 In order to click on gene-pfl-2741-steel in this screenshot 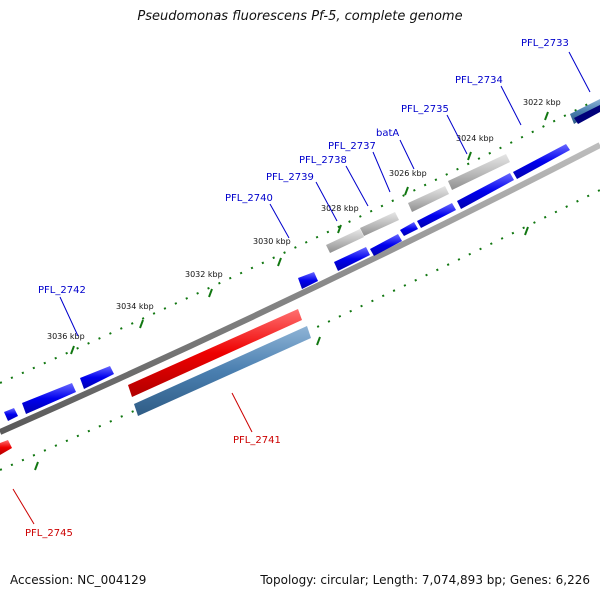, I will do `click(222, 371)`.